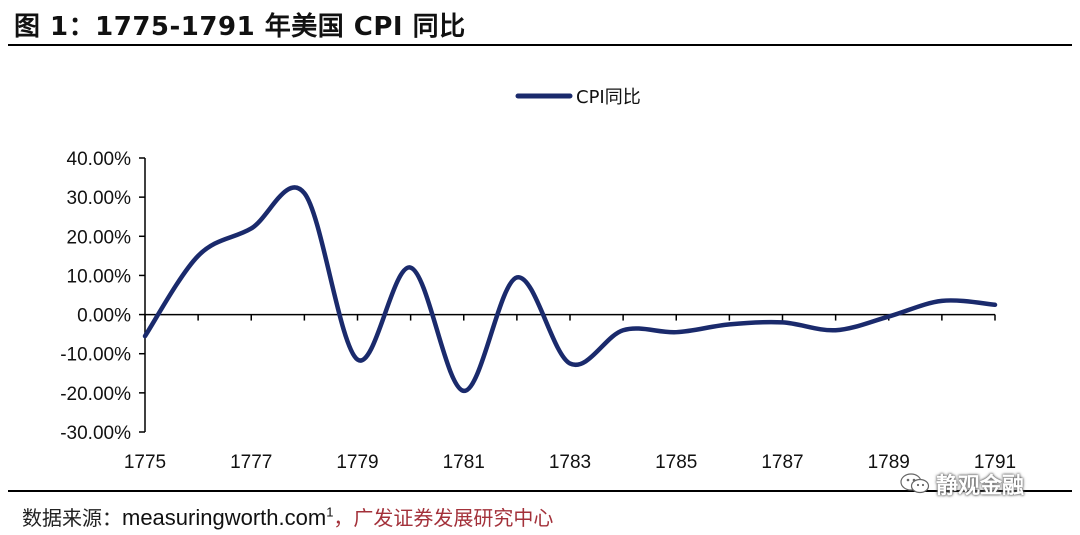 Image resolution: width=1080 pixels, height=535 pixels. I want to click on wechat-icon, so click(915, 483).